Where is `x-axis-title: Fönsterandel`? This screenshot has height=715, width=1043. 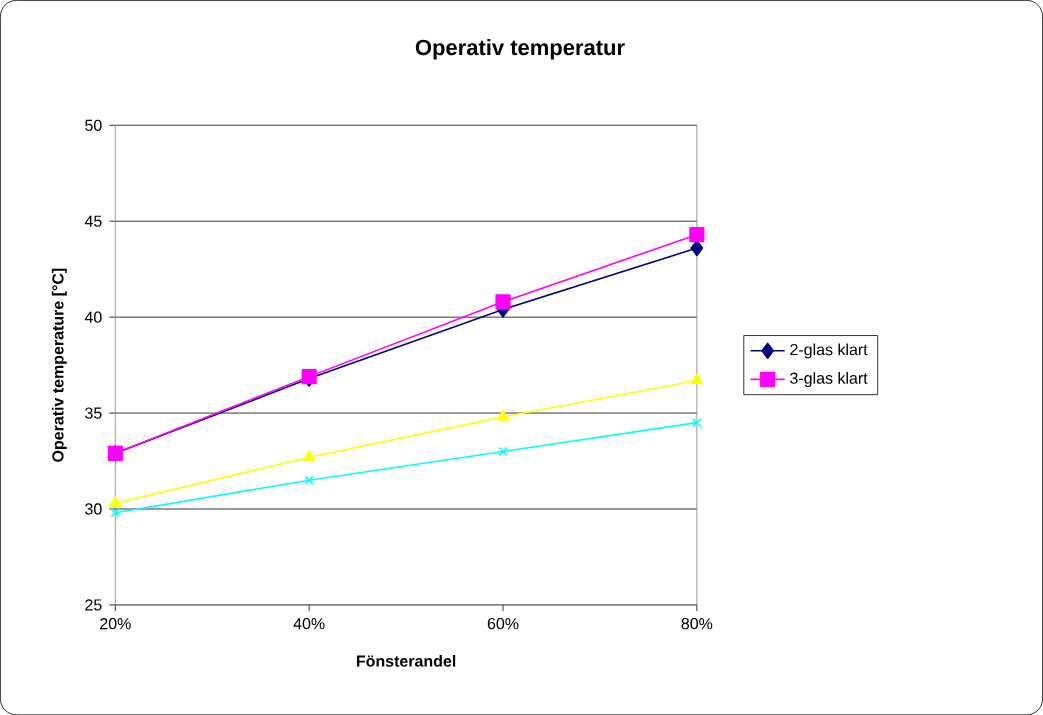
x-axis-title: Fönsterandel is located at coordinates (406, 660).